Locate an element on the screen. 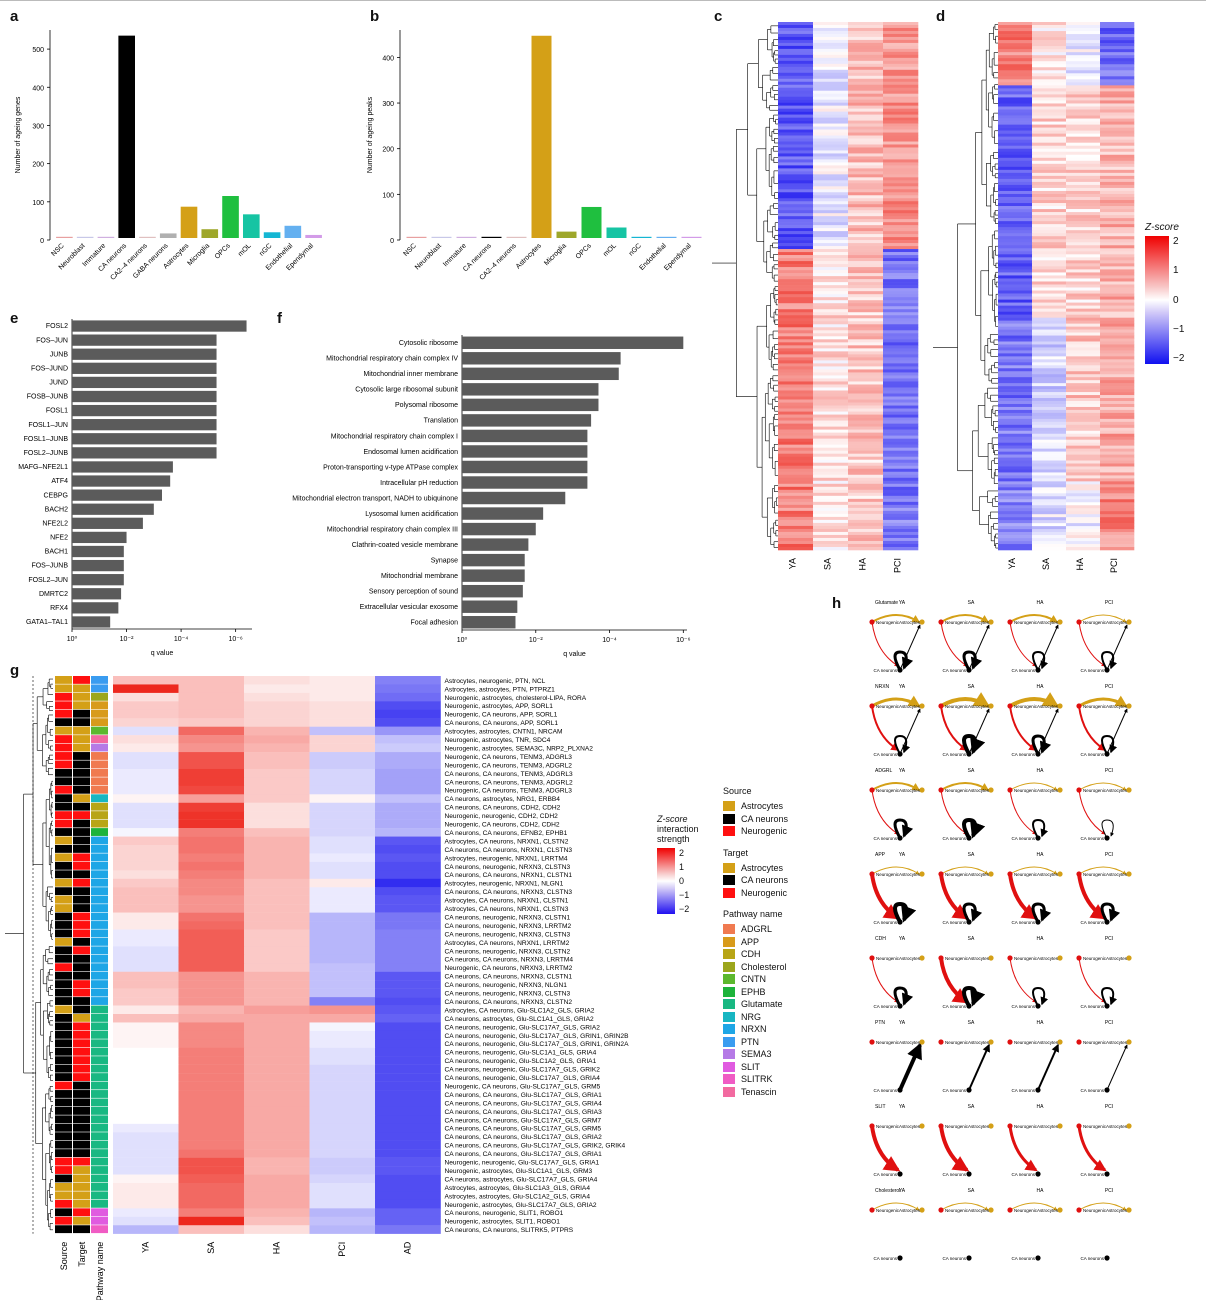 The image size is (1206, 1300). edge-neuro-ca is located at coordinates (1023, 812).